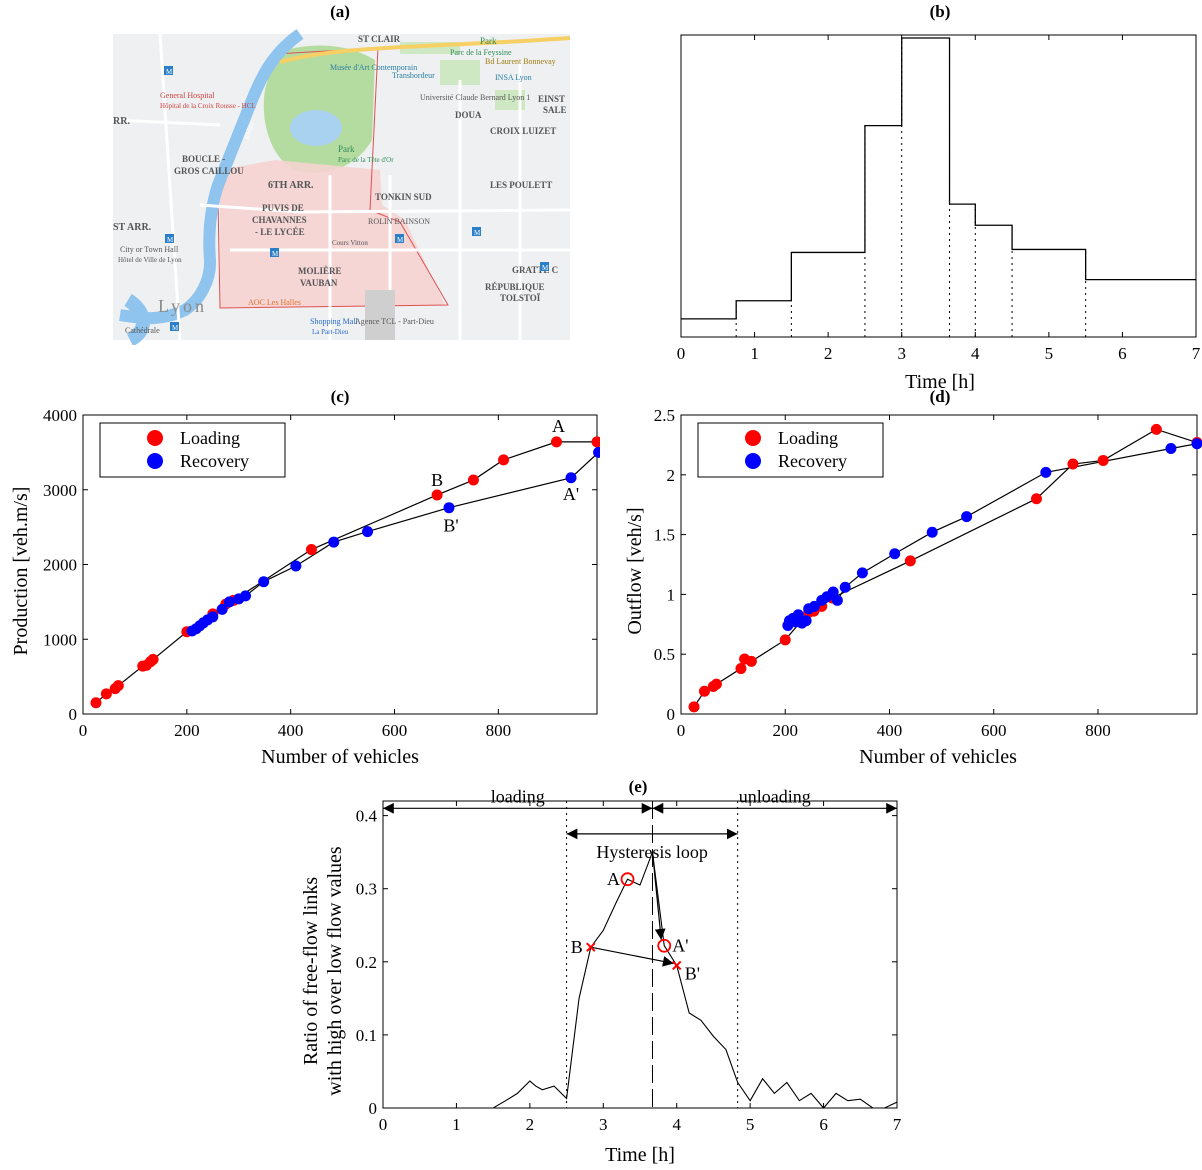 This screenshot has width=1202, height=1170. What do you see at coordinates (132, 227) in the screenshot?
I see `map-label: ST ARR.` at bounding box center [132, 227].